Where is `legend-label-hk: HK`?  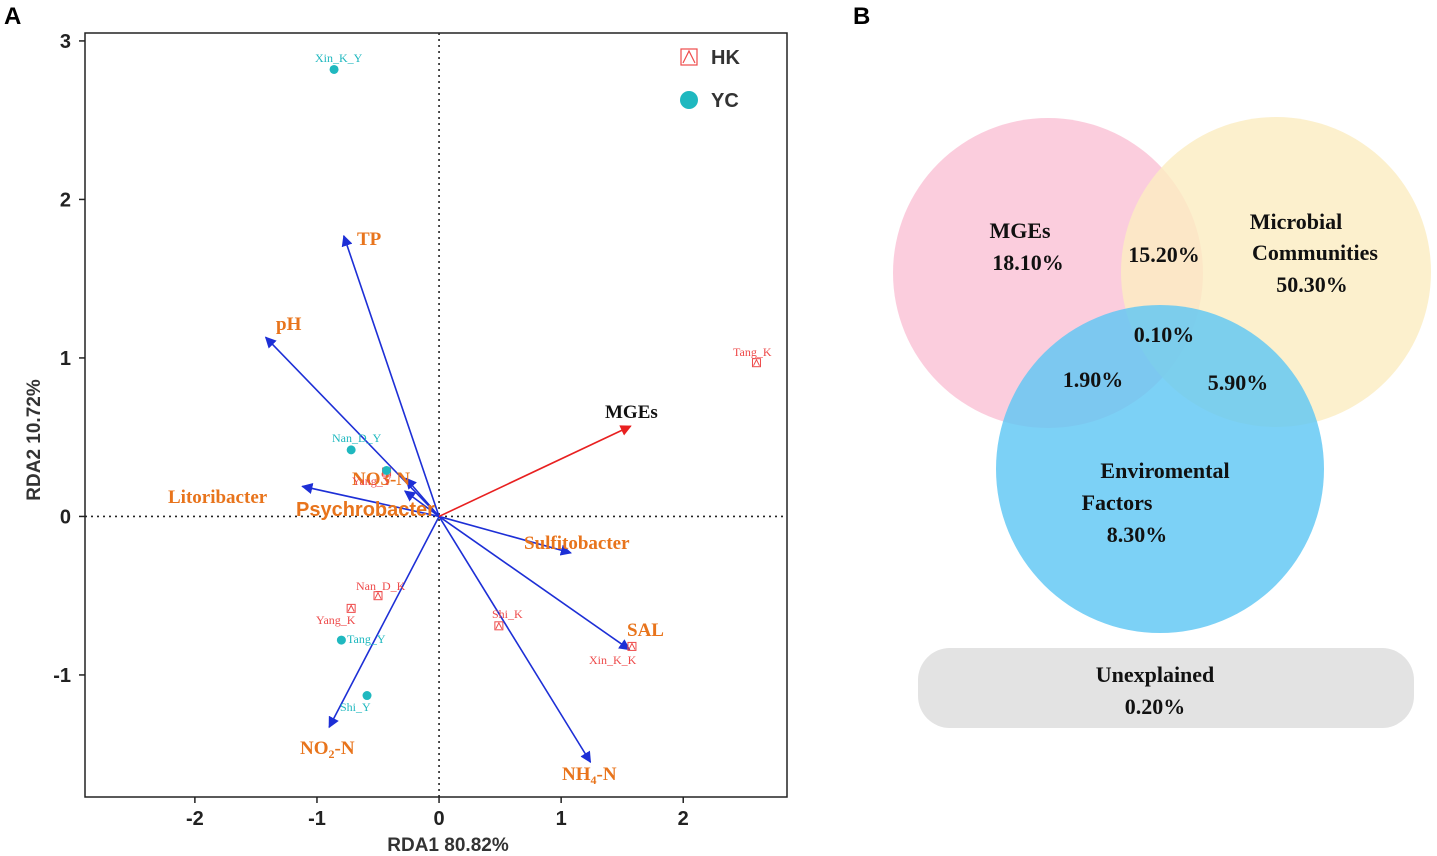 legend-label-hk: HK is located at coordinates (725, 58).